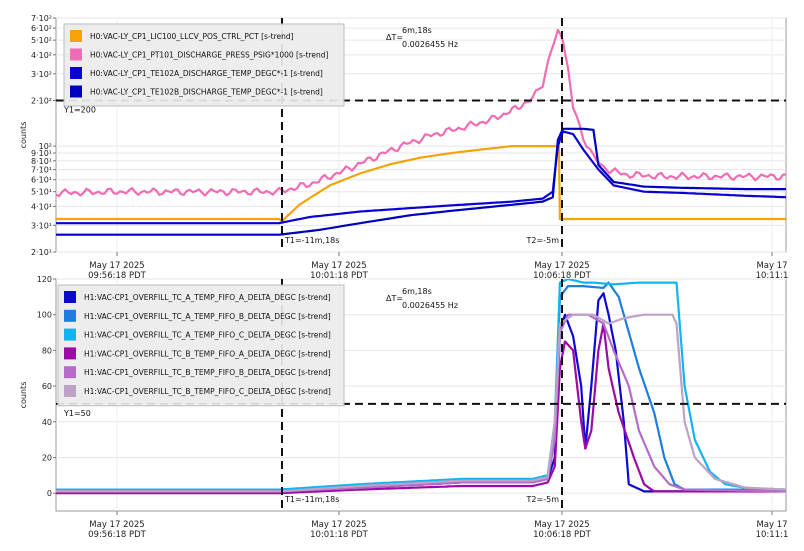 The height and width of the screenshot is (551, 804). I want to click on cursor-y1-label: Y1=50, so click(77, 413).